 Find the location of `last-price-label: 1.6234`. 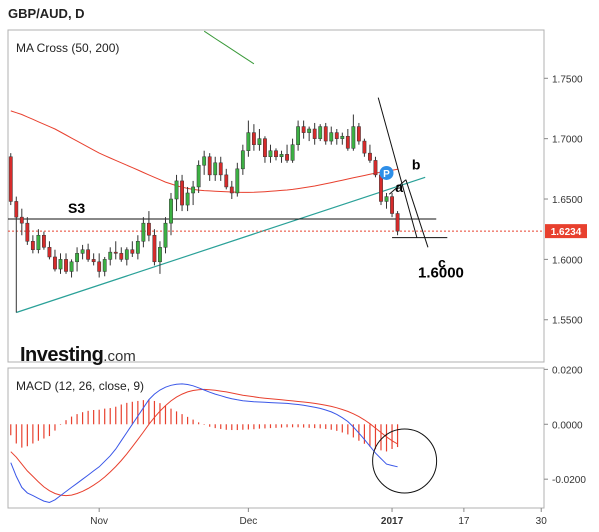

last-price-label: 1.6234 is located at coordinates (566, 232).